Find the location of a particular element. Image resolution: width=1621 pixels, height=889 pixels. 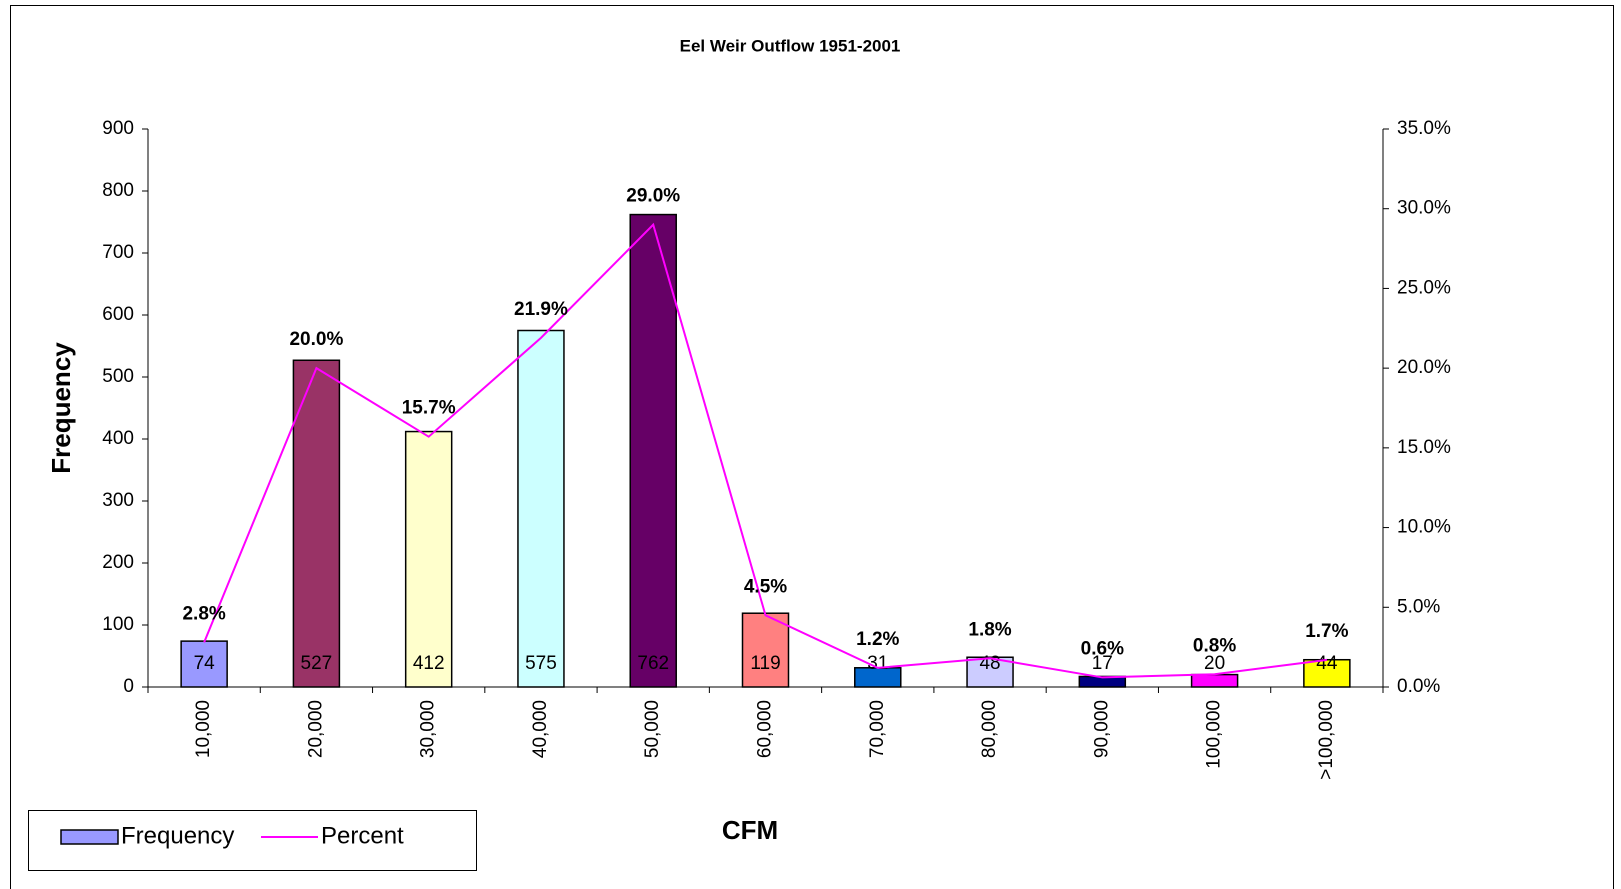

legend-label: Frequency is located at coordinates (177, 835).